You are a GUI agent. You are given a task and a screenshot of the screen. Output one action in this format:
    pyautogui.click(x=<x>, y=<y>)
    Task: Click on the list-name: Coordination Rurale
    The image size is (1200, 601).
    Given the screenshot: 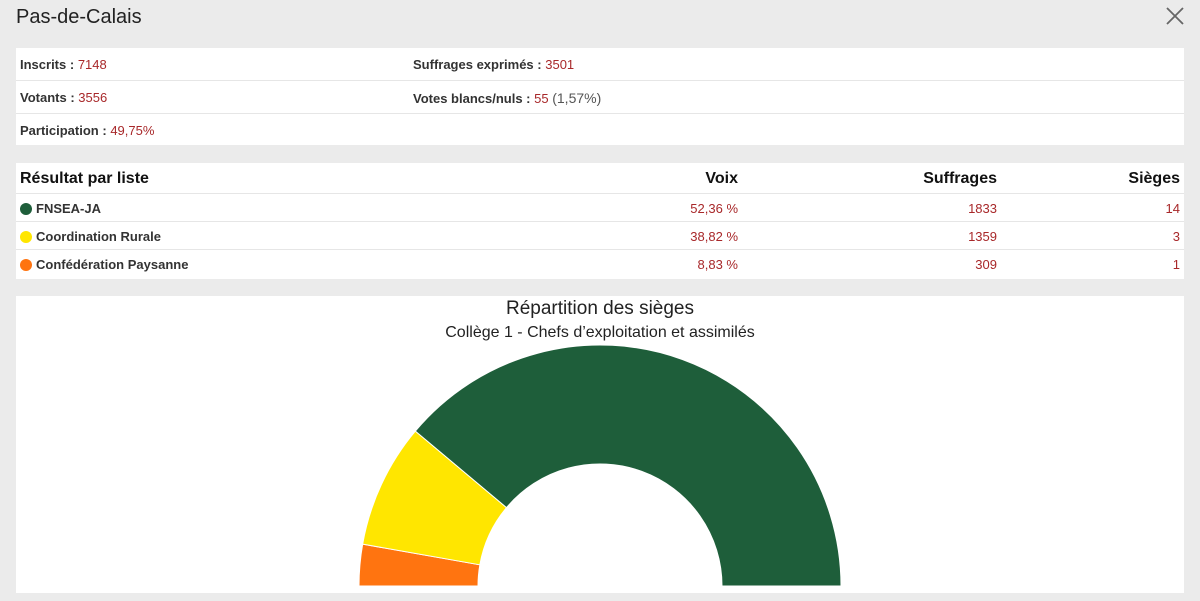 What is the action you would take?
    pyautogui.click(x=90, y=236)
    